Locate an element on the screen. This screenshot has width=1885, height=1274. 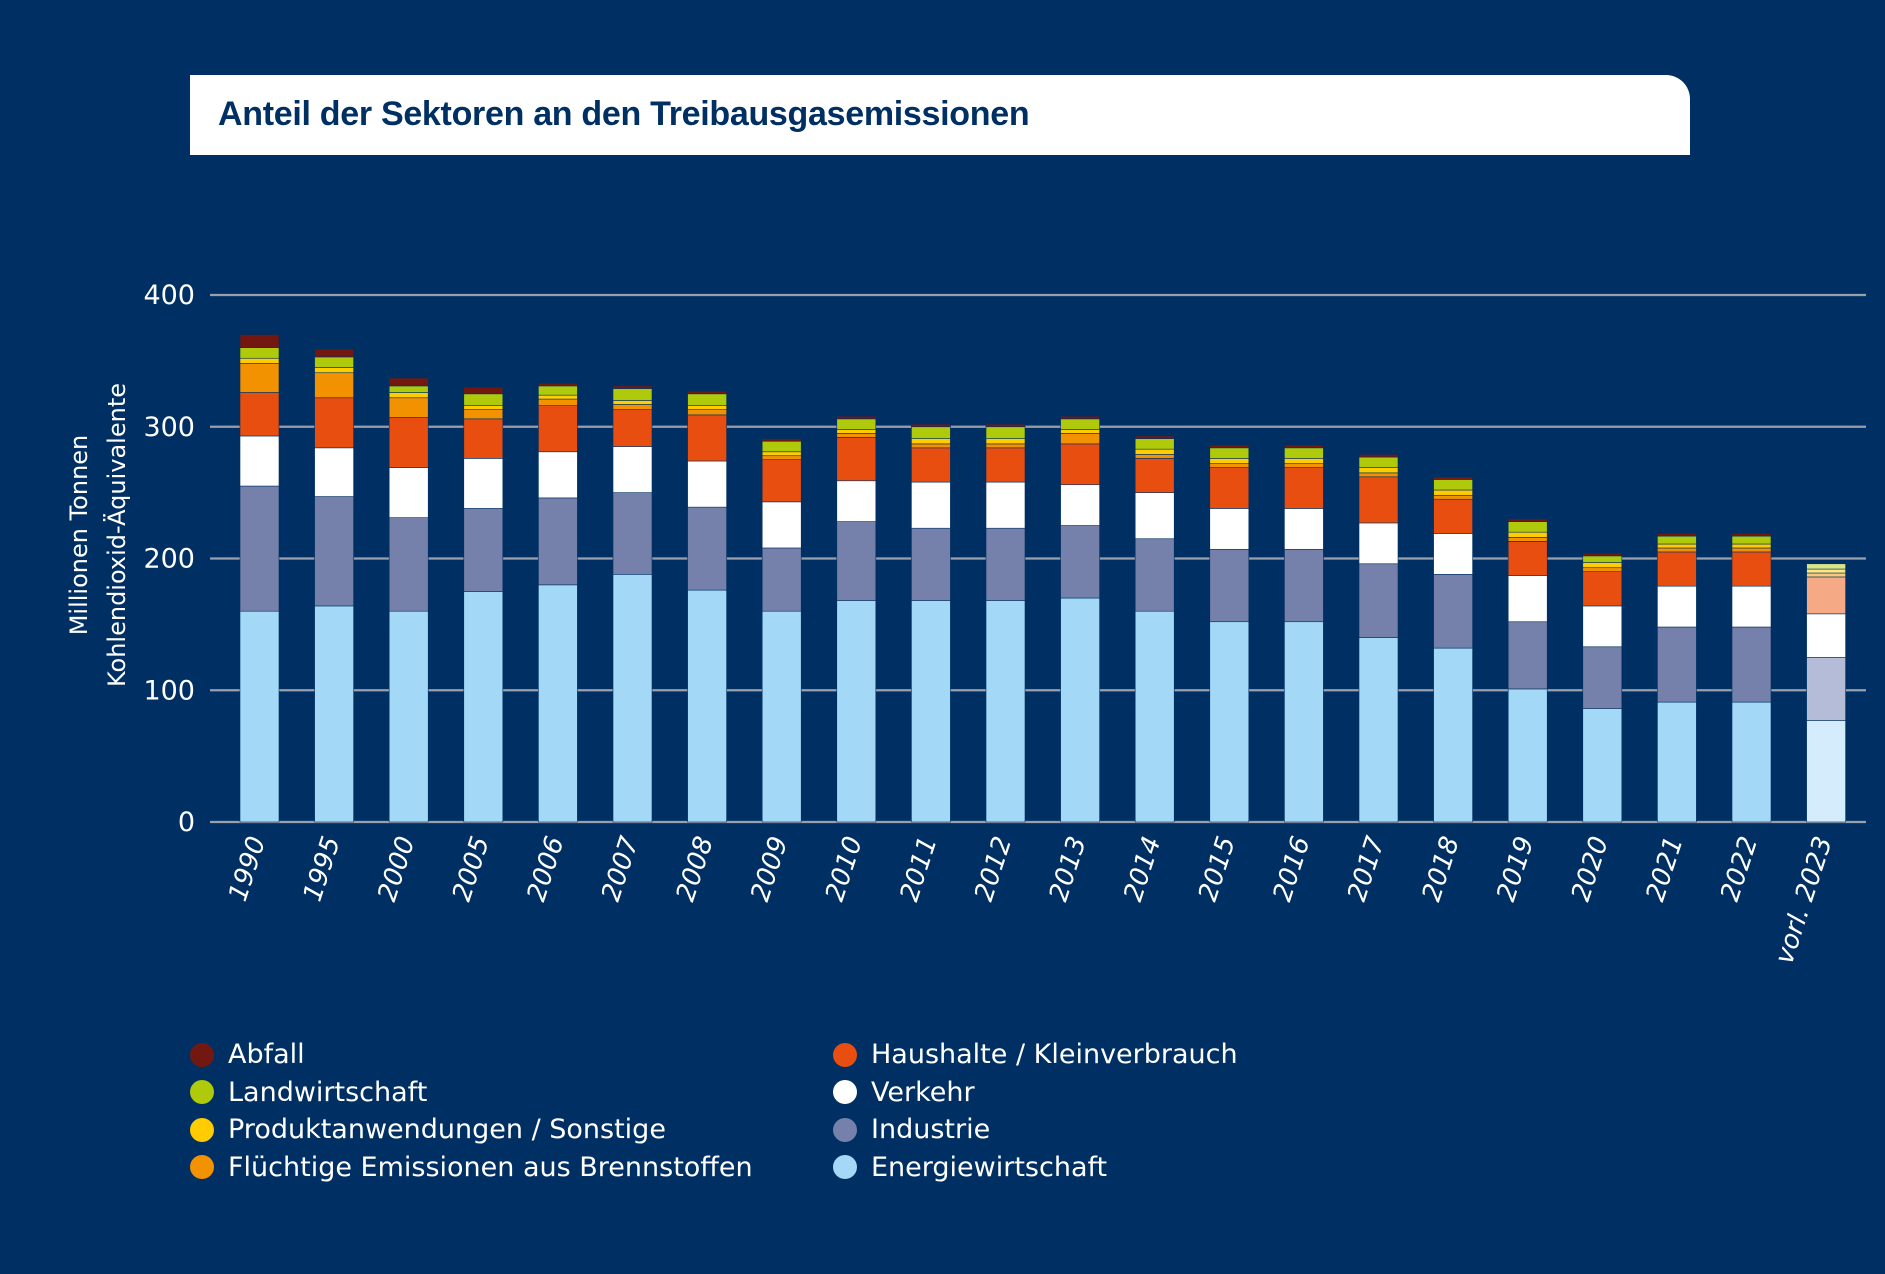
legend-item-industrie: Industrie is located at coordinates (1035, 1130).